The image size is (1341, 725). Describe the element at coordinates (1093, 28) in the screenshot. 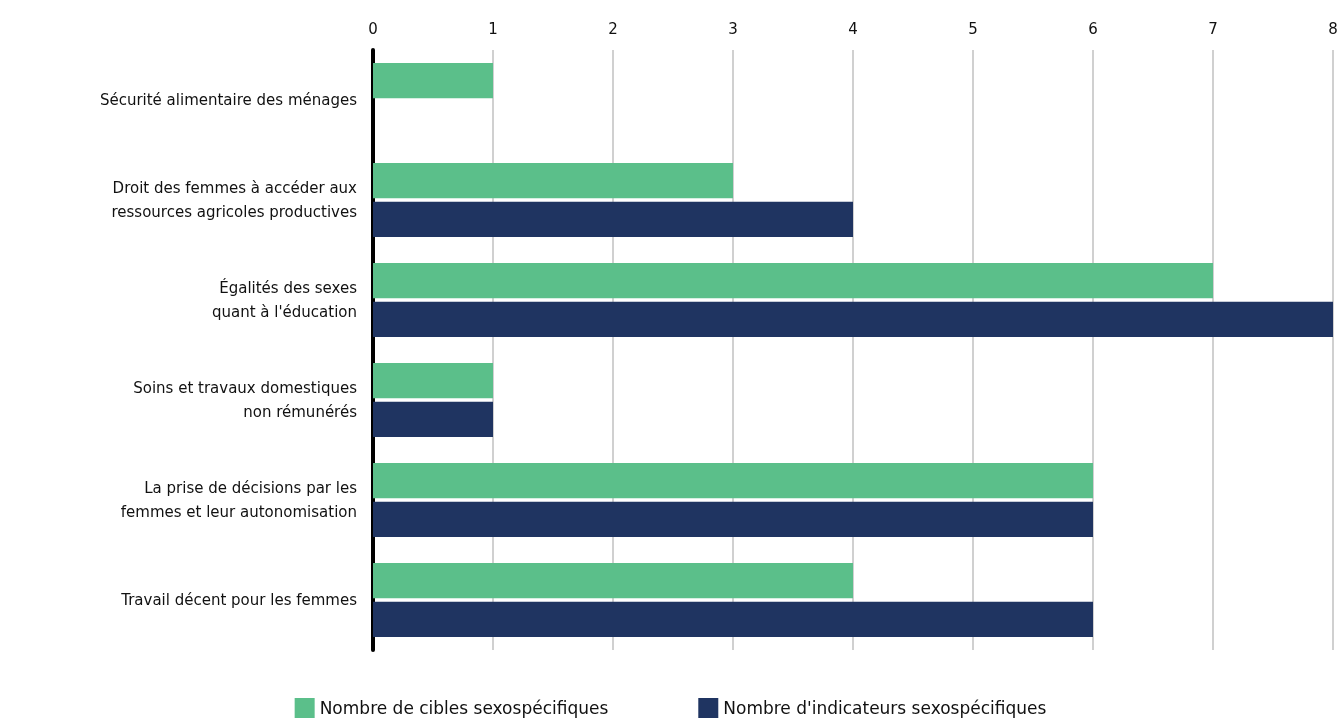

I see `x-tick-label: 6` at that location.